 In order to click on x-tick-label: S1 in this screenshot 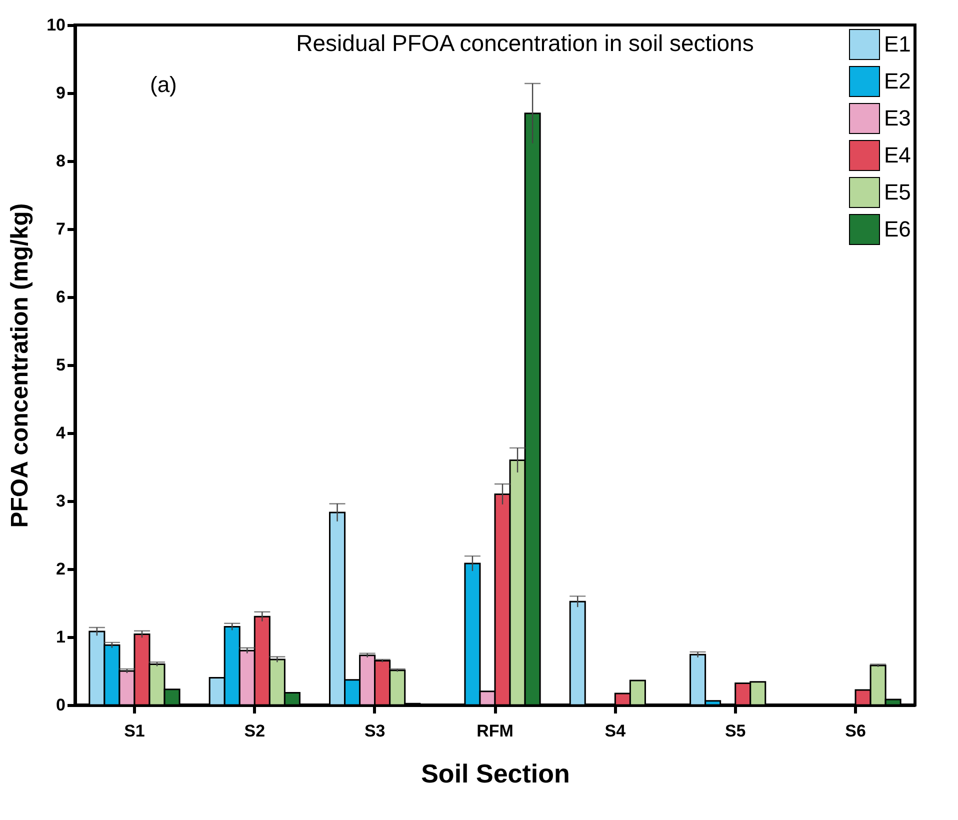, I will do `click(134, 731)`.